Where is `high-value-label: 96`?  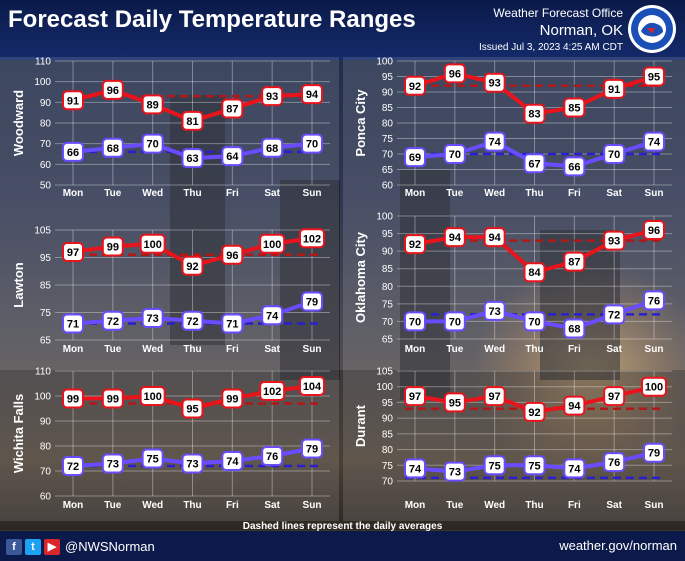 high-value-label: 96 is located at coordinates (455, 74).